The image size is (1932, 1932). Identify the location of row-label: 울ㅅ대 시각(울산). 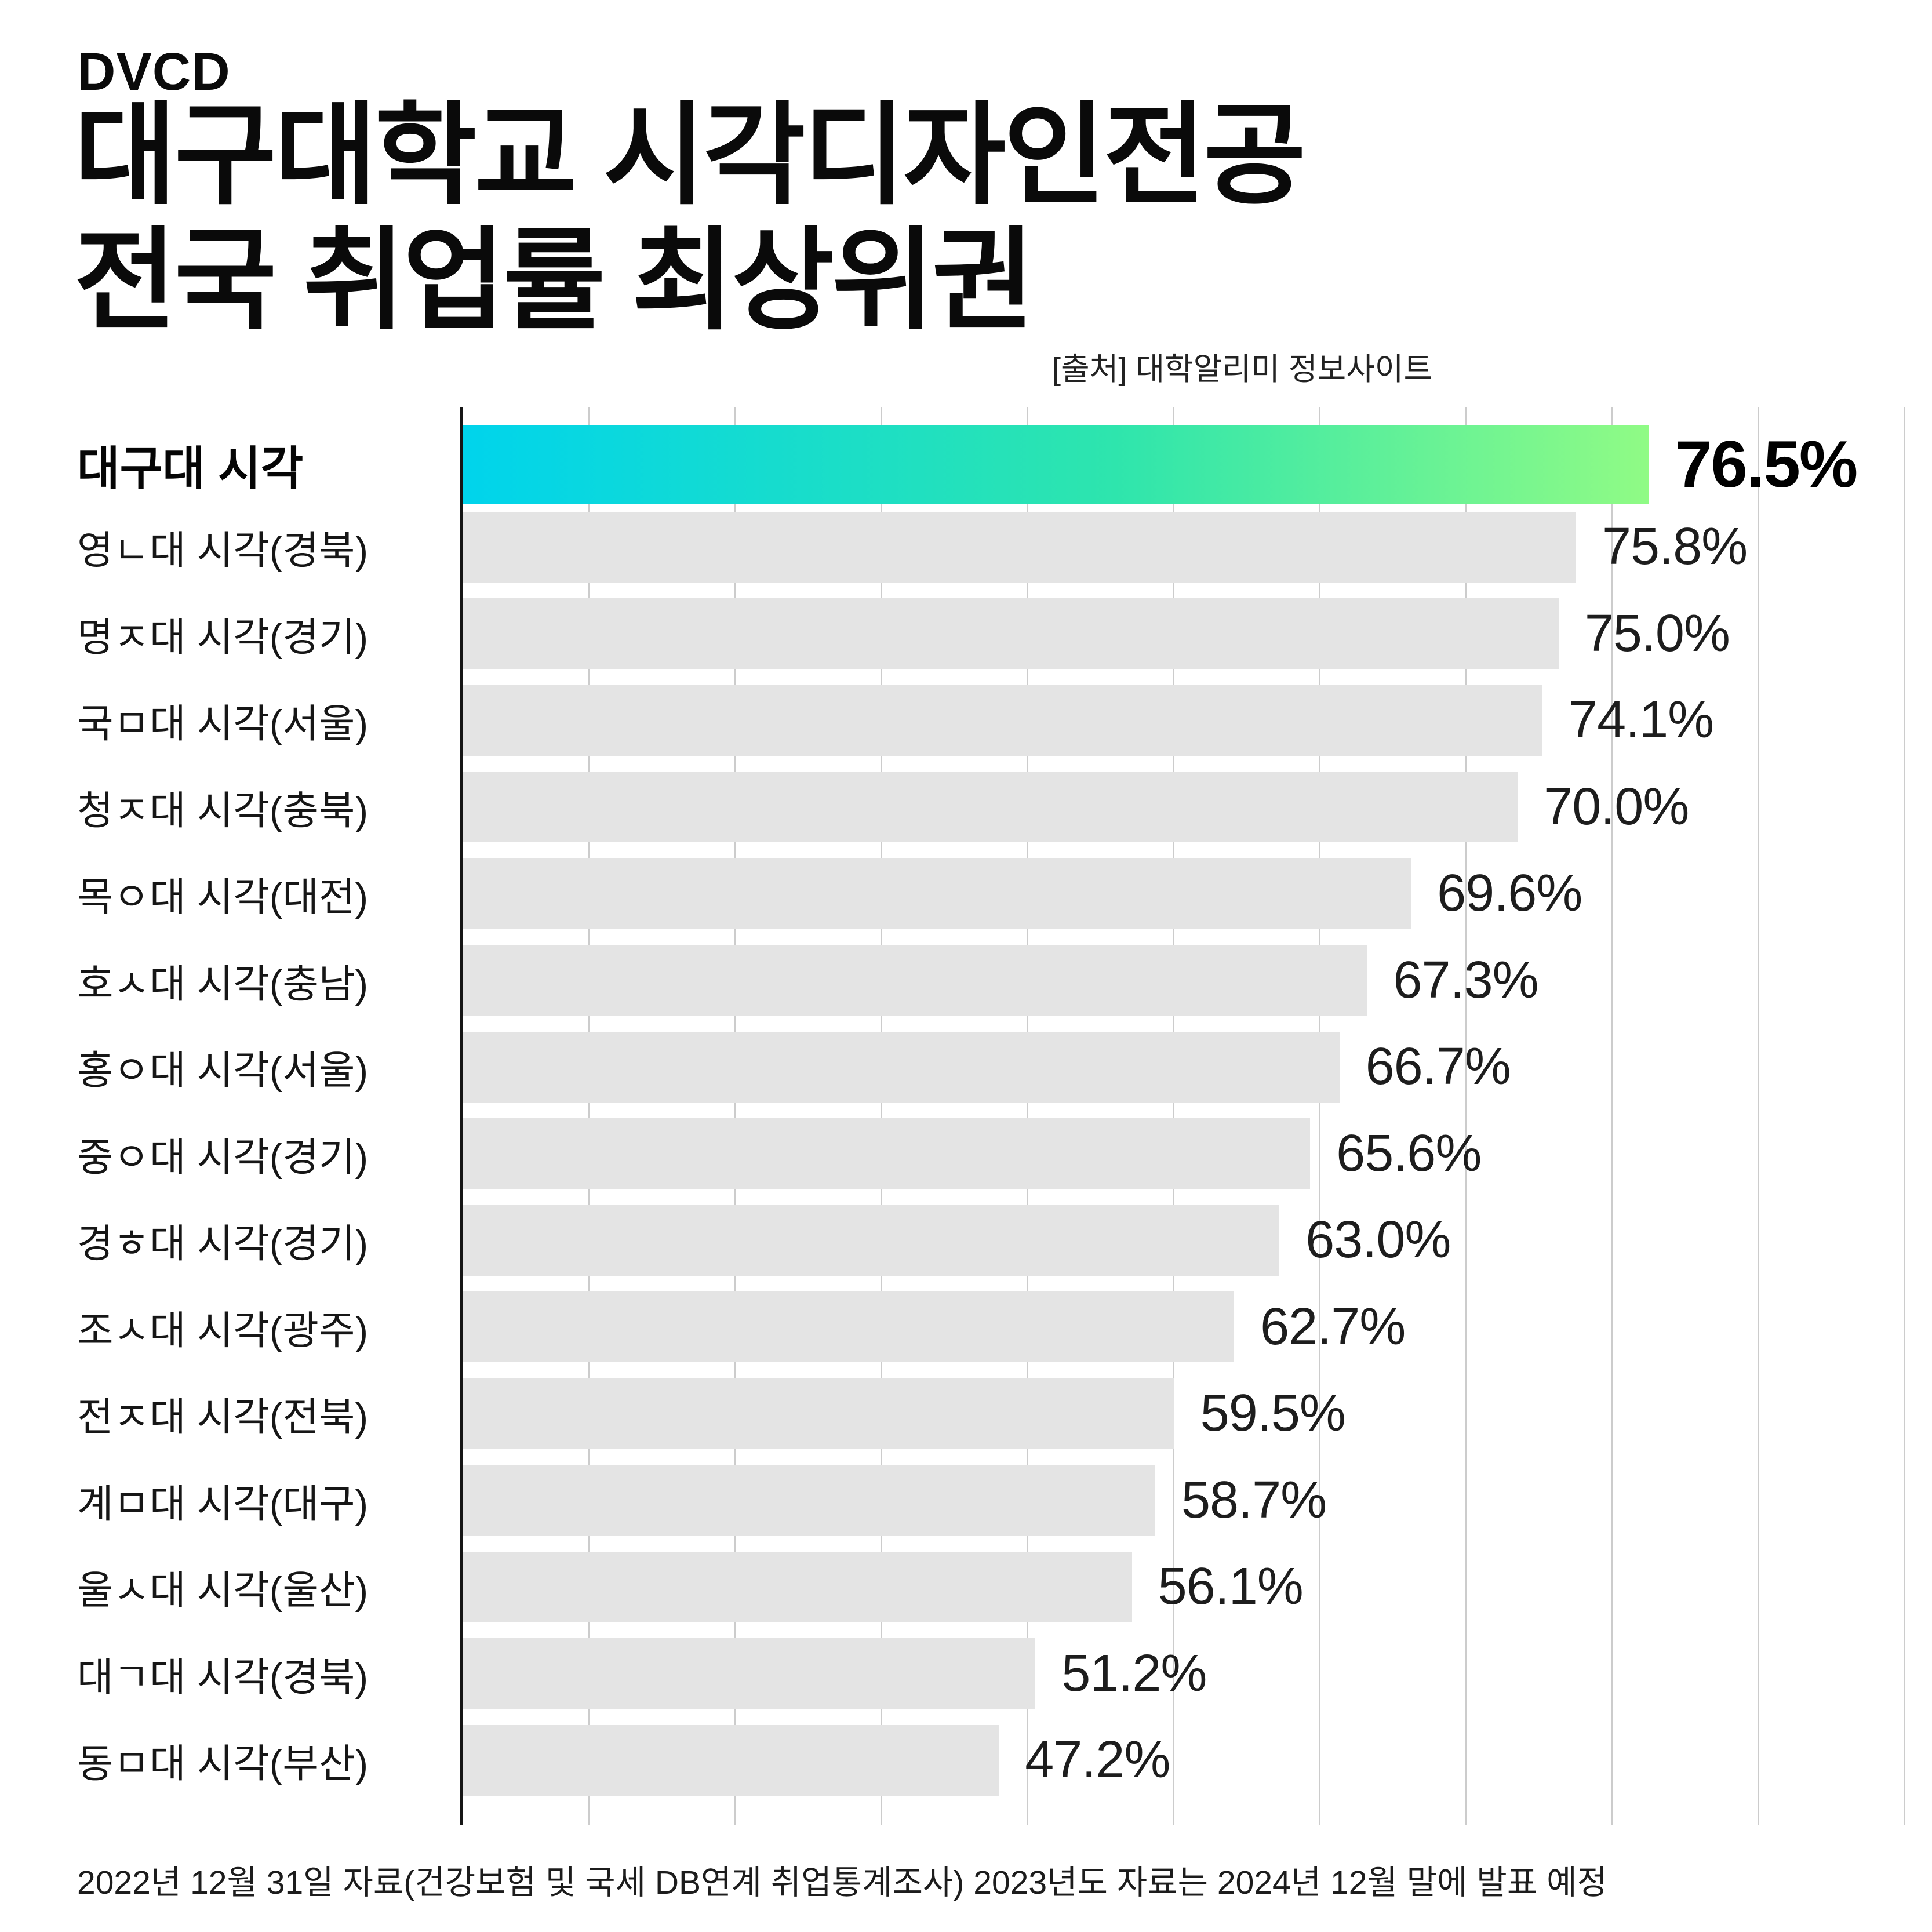
(223, 1591).